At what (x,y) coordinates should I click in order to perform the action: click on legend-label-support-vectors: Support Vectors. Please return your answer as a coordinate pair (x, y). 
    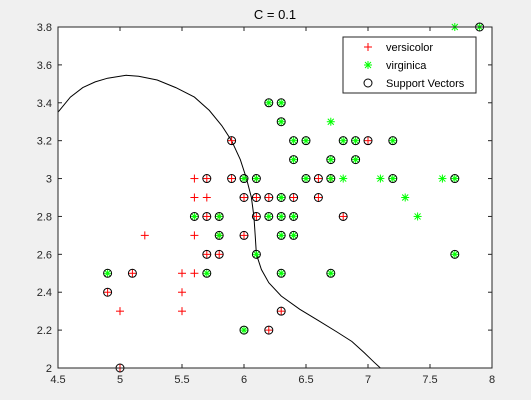
    Looking at the image, I should click on (425, 84).